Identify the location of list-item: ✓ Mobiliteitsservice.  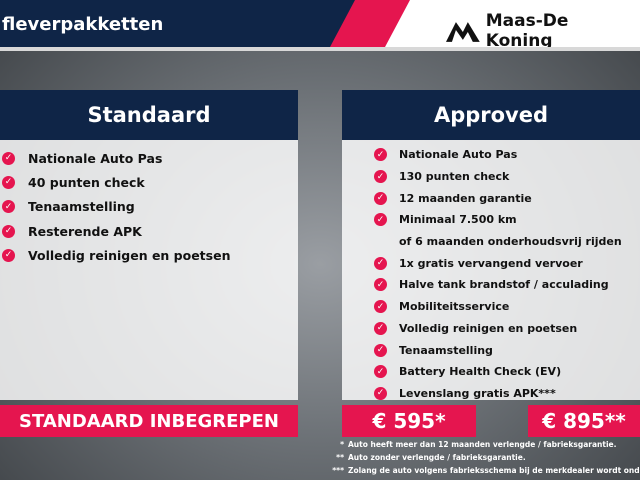
(491, 307).